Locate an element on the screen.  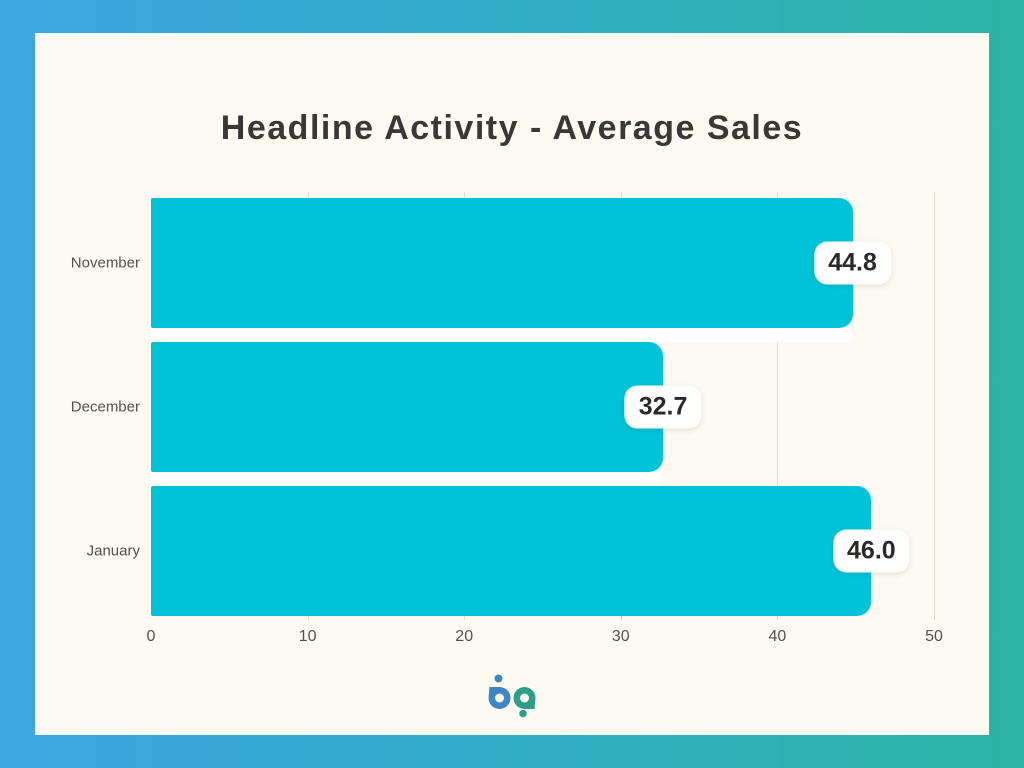
bar-december: 32.7 is located at coordinates (426, 407).